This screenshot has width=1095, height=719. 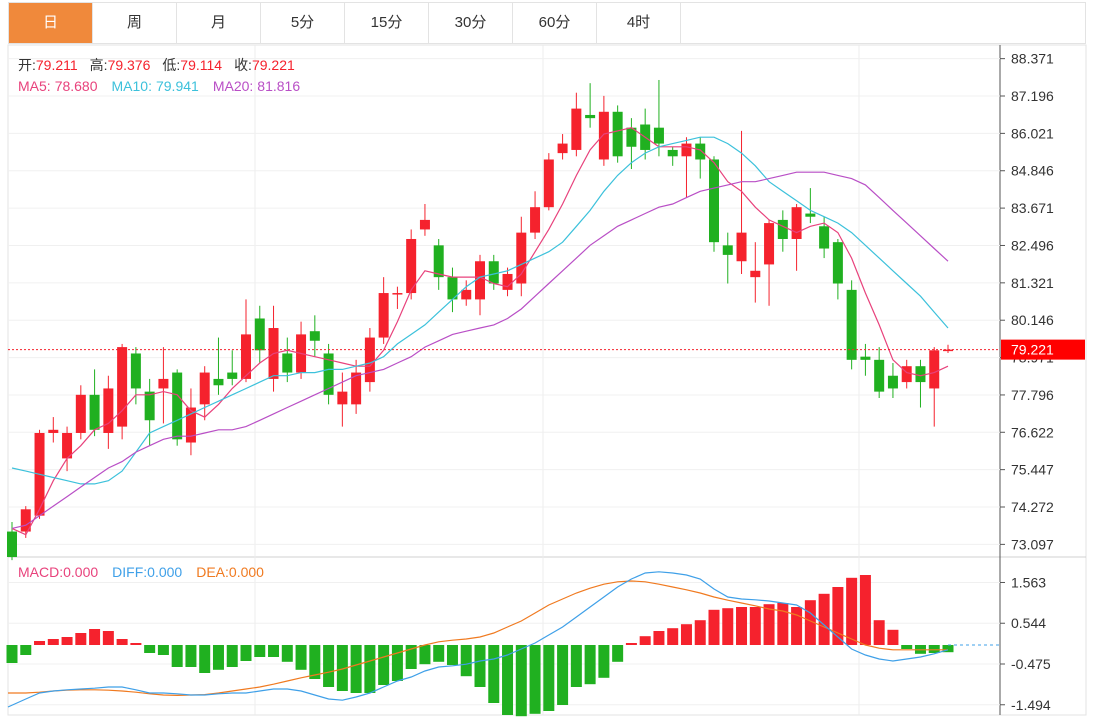 What do you see at coordinates (639, 23) in the screenshot?
I see `tab-7: 4时` at bounding box center [639, 23].